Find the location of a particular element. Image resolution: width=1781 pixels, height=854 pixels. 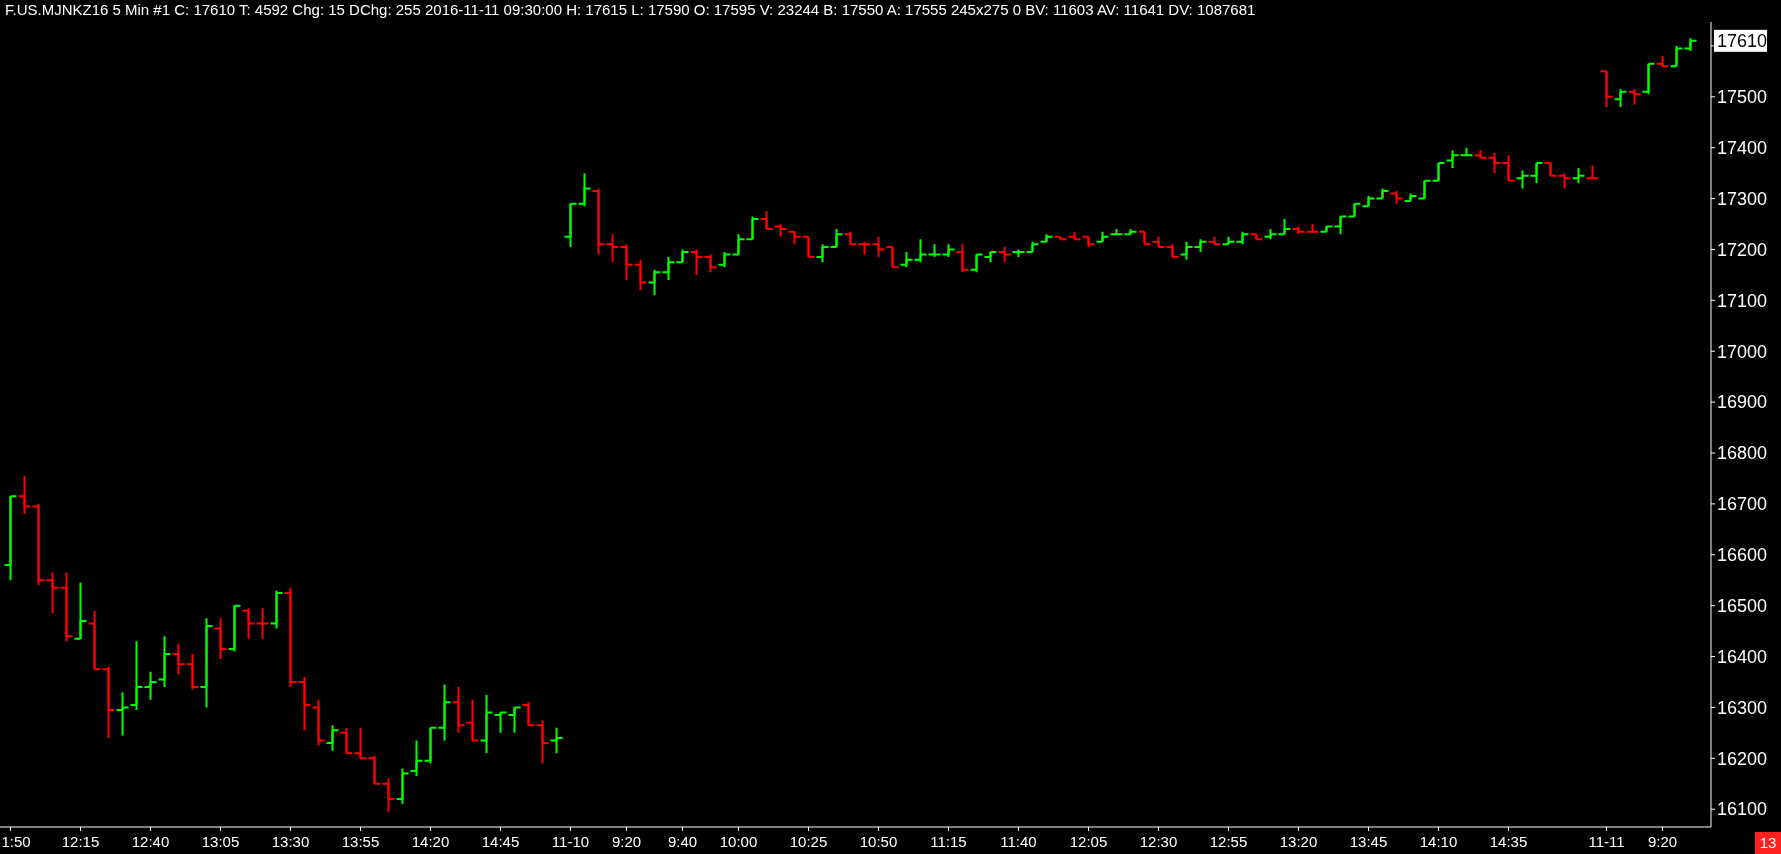

x-tick-label: 14:10 is located at coordinates (1438, 841).